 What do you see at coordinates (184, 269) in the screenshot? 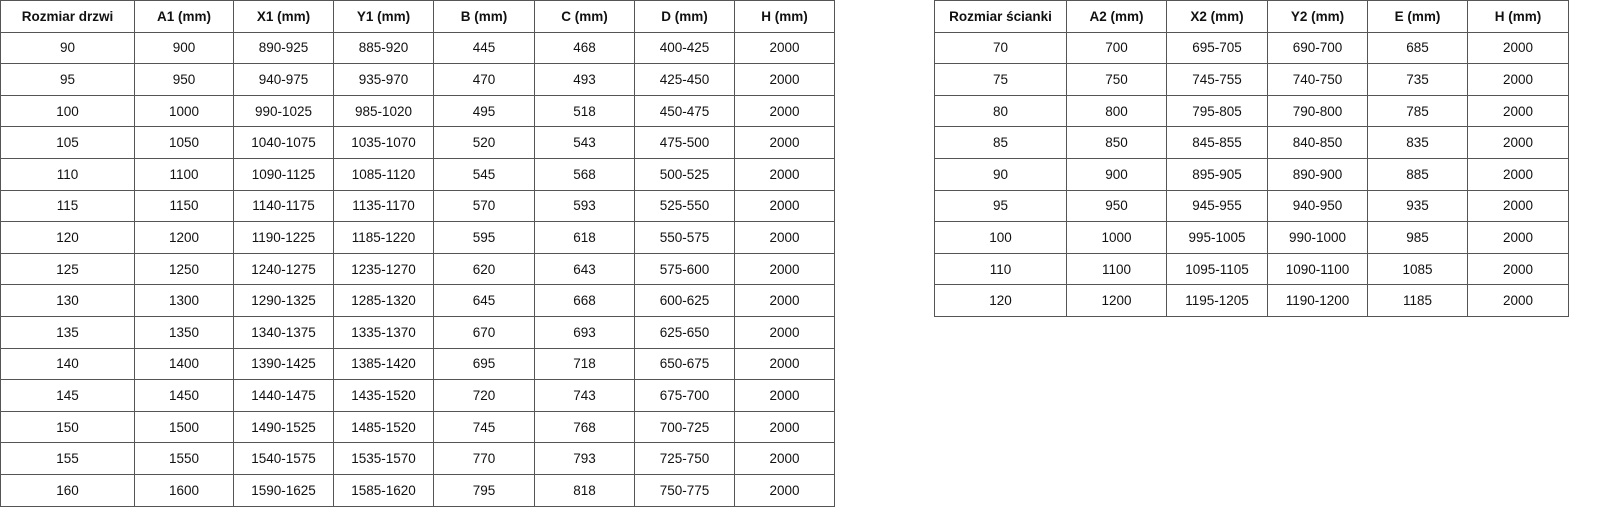
I see `table-cell: 1250` at bounding box center [184, 269].